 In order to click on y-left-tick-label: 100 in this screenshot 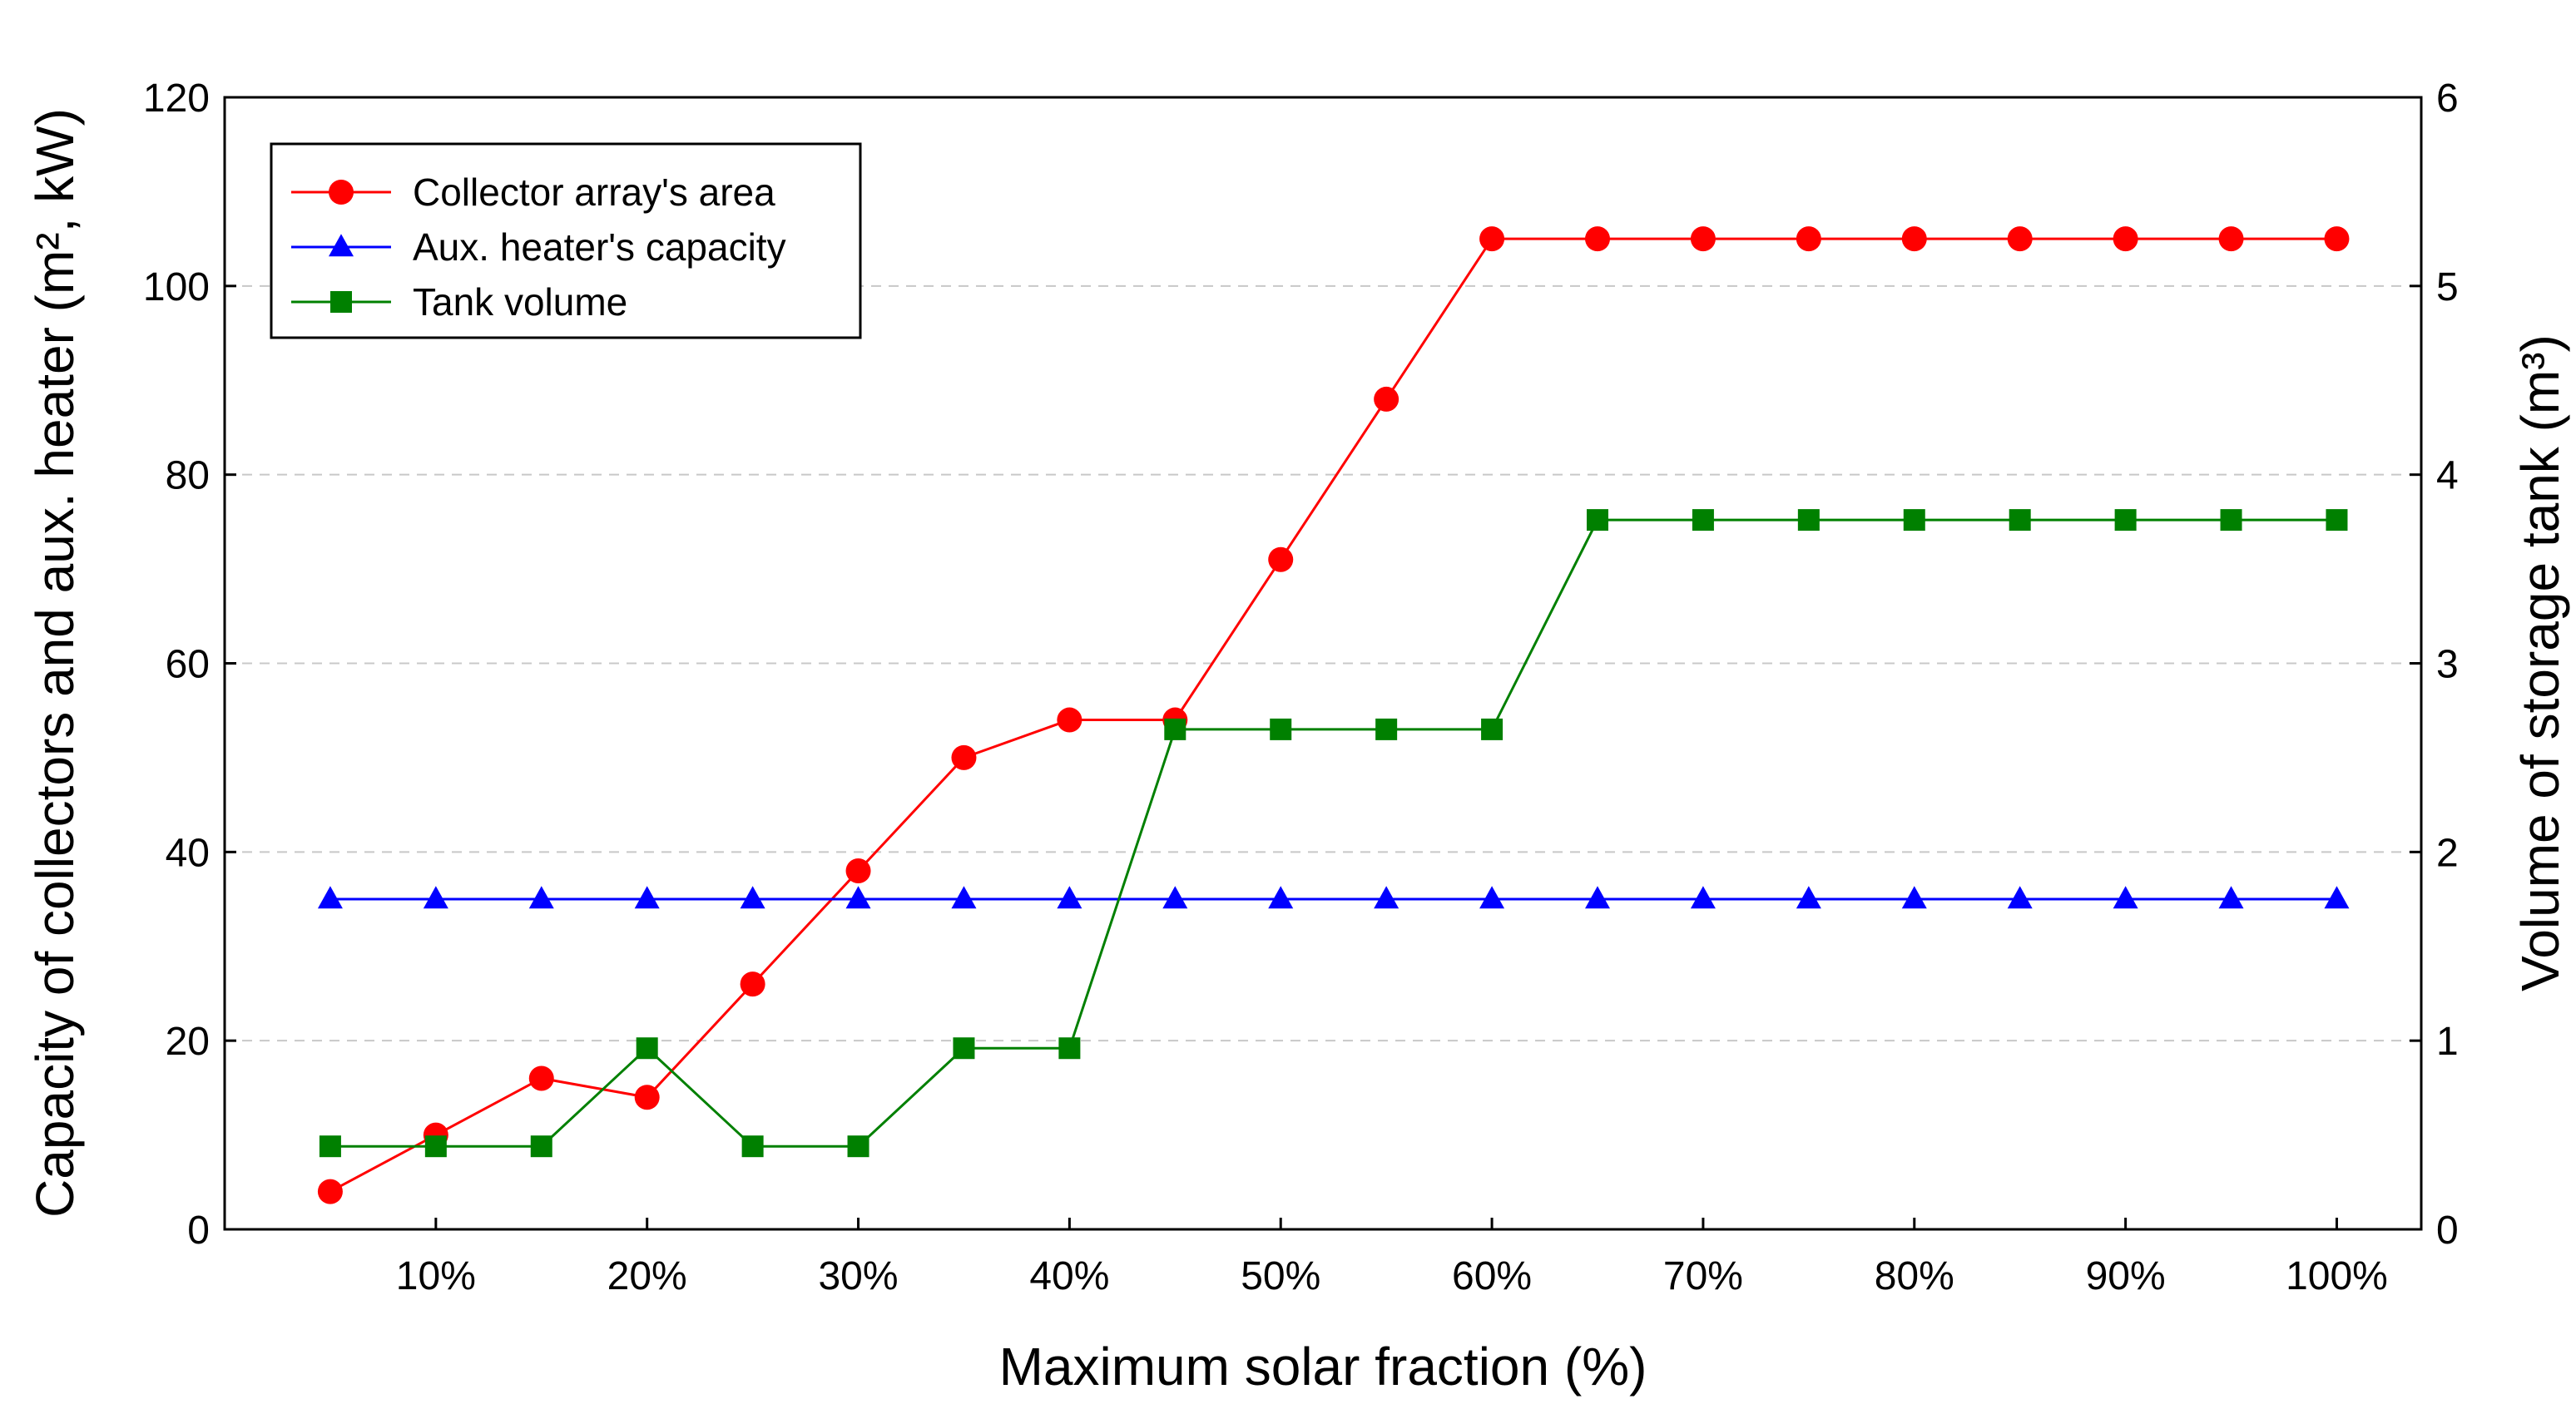, I will do `click(177, 287)`.